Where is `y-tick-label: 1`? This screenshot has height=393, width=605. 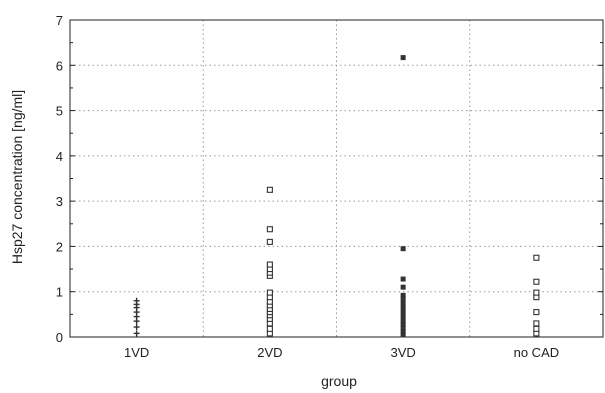 y-tick-label: 1 is located at coordinates (59, 292).